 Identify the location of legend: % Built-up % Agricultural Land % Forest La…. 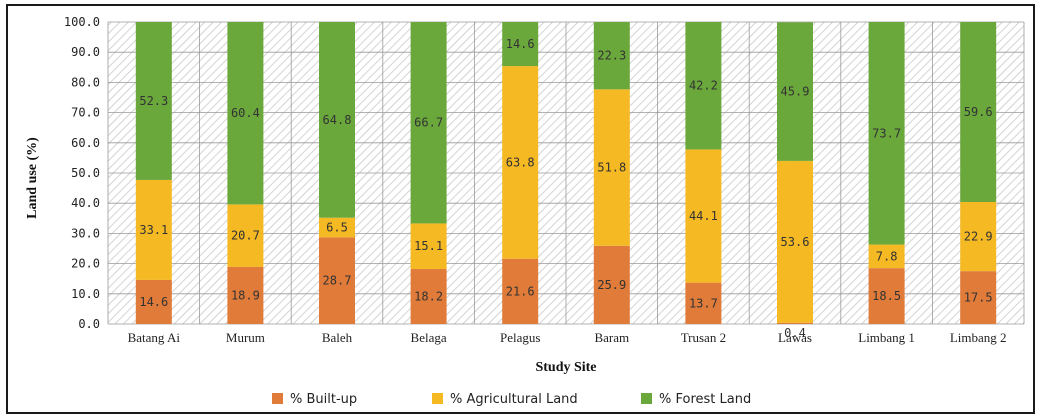
(511, 399).